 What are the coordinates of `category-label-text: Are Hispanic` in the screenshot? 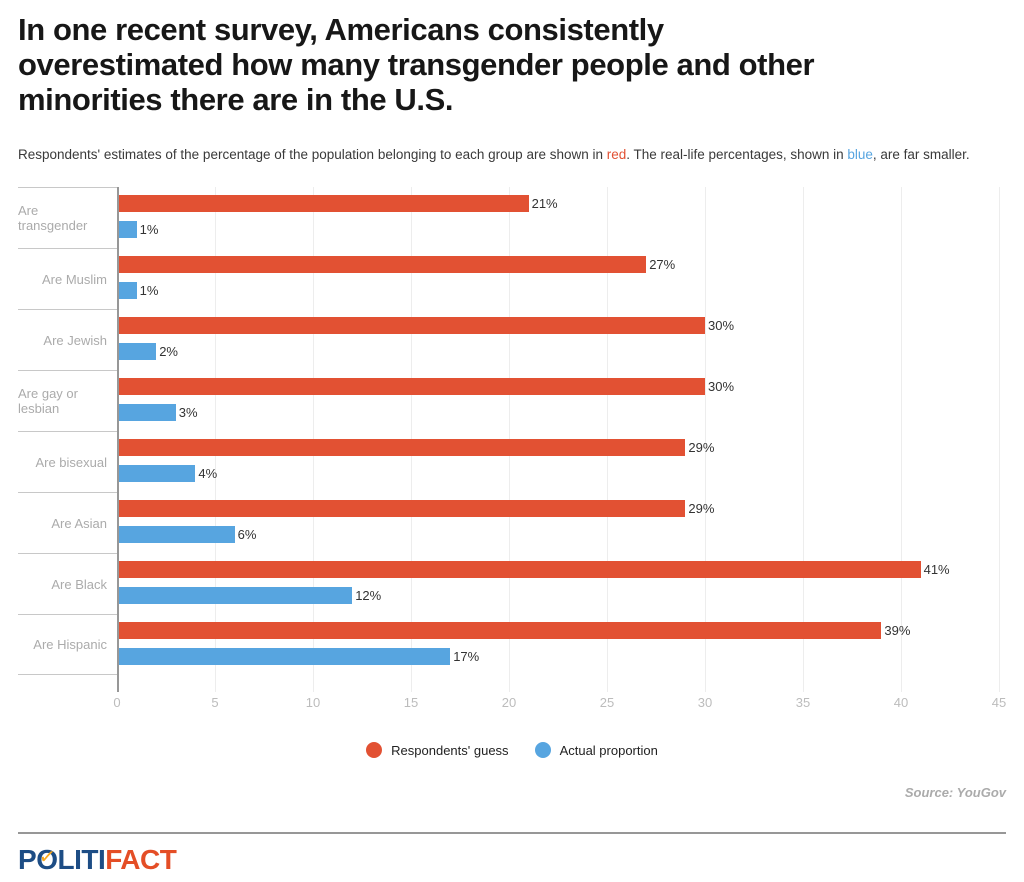 It's located at (70, 644).